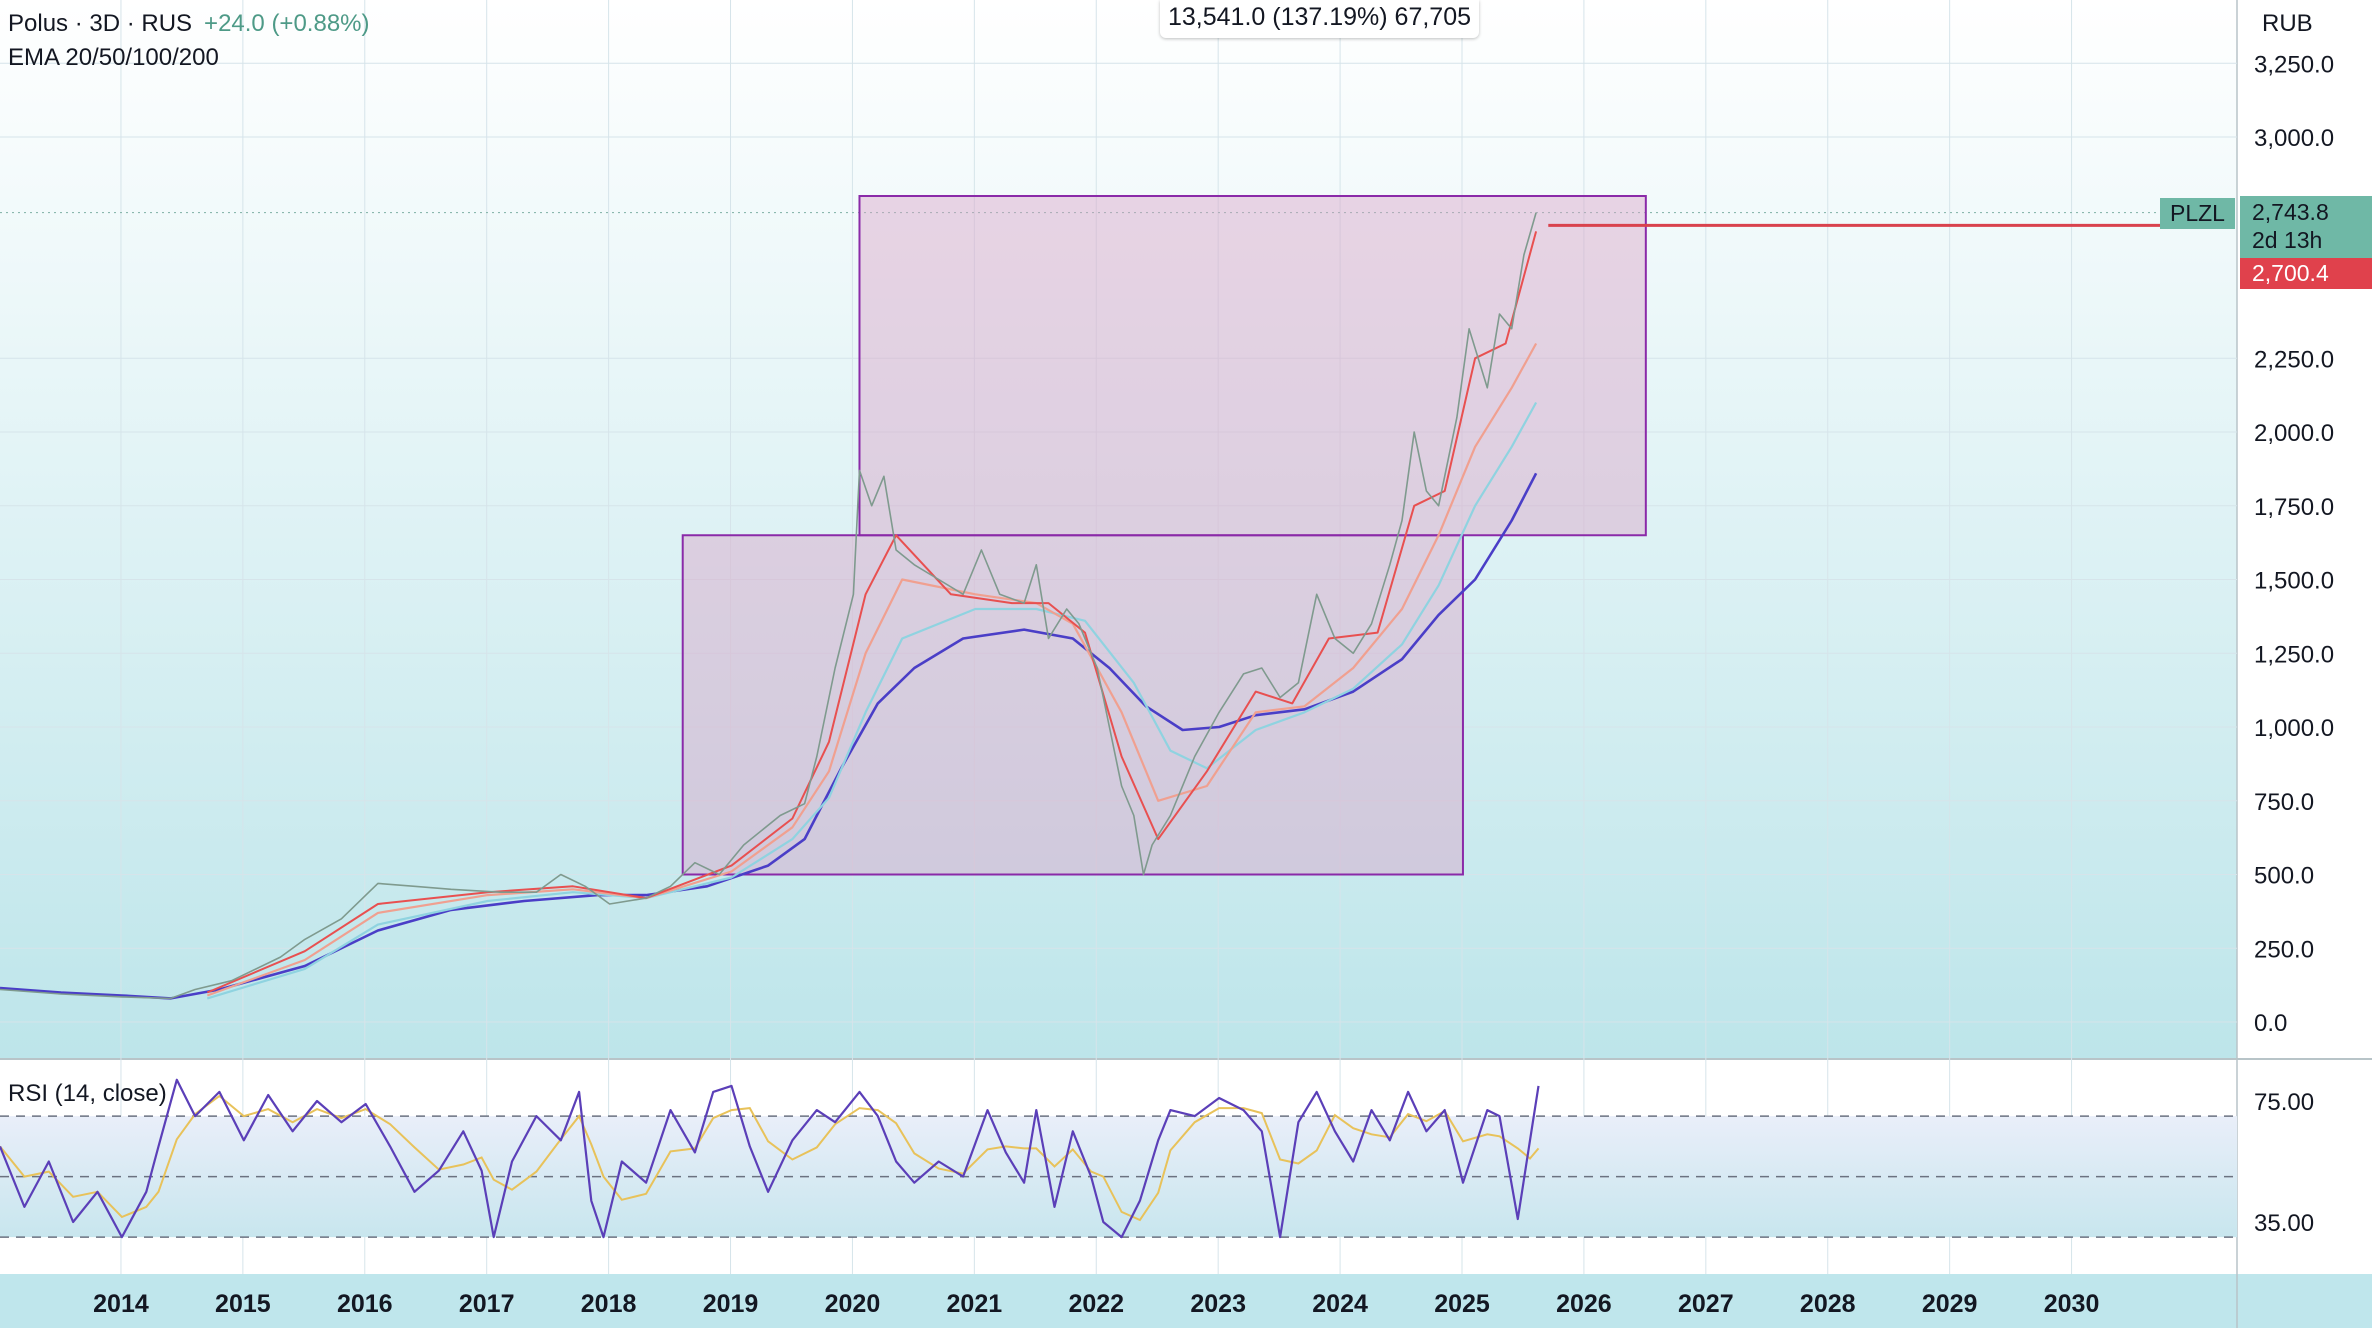  Describe the element at coordinates (2294, 64) in the screenshot. I see `price-axis-label: 3,250.0` at that location.